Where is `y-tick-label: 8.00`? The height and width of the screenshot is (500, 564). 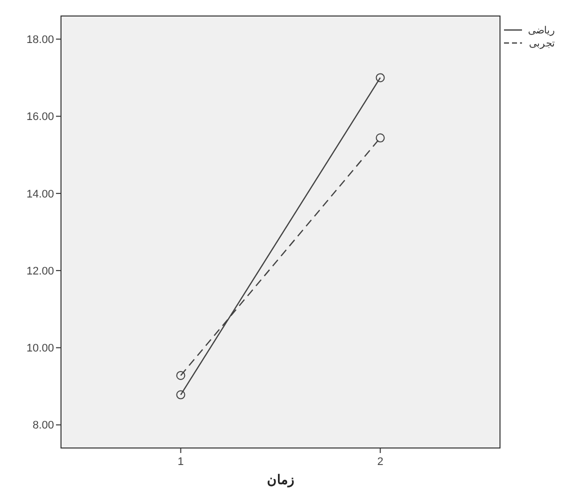
y-tick-label: 8.00 is located at coordinates (43, 426).